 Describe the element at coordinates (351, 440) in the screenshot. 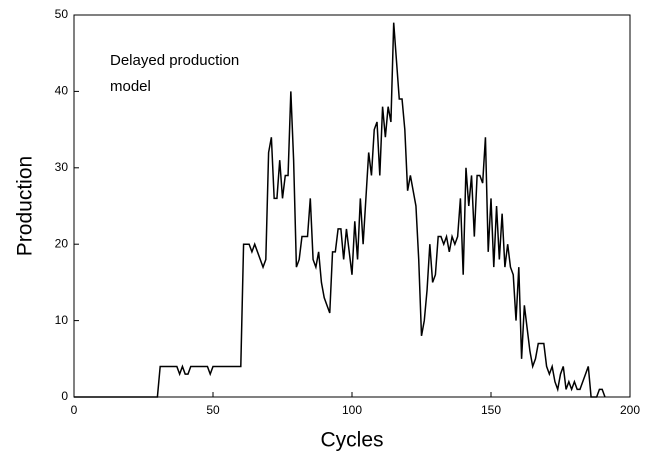

I see `x-axis-title: Cycles` at that location.